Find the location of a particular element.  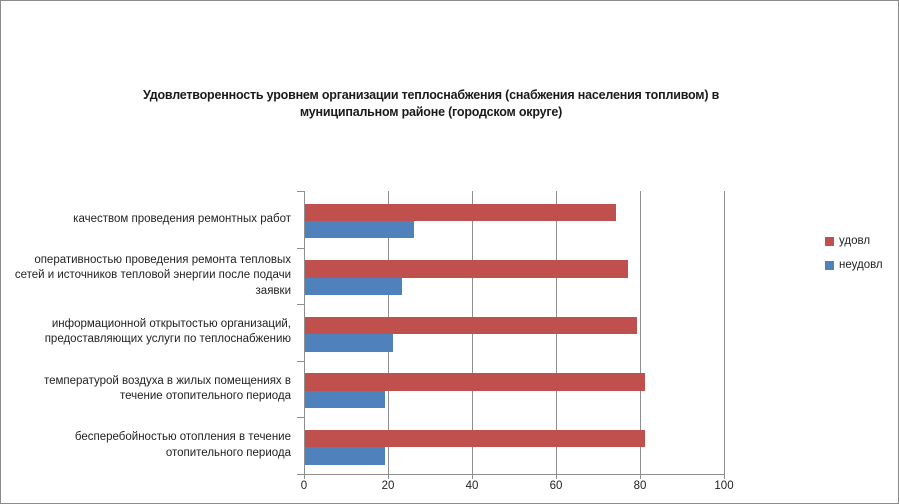

bar-удовл-category-4 is located at coordinates (475, 382).